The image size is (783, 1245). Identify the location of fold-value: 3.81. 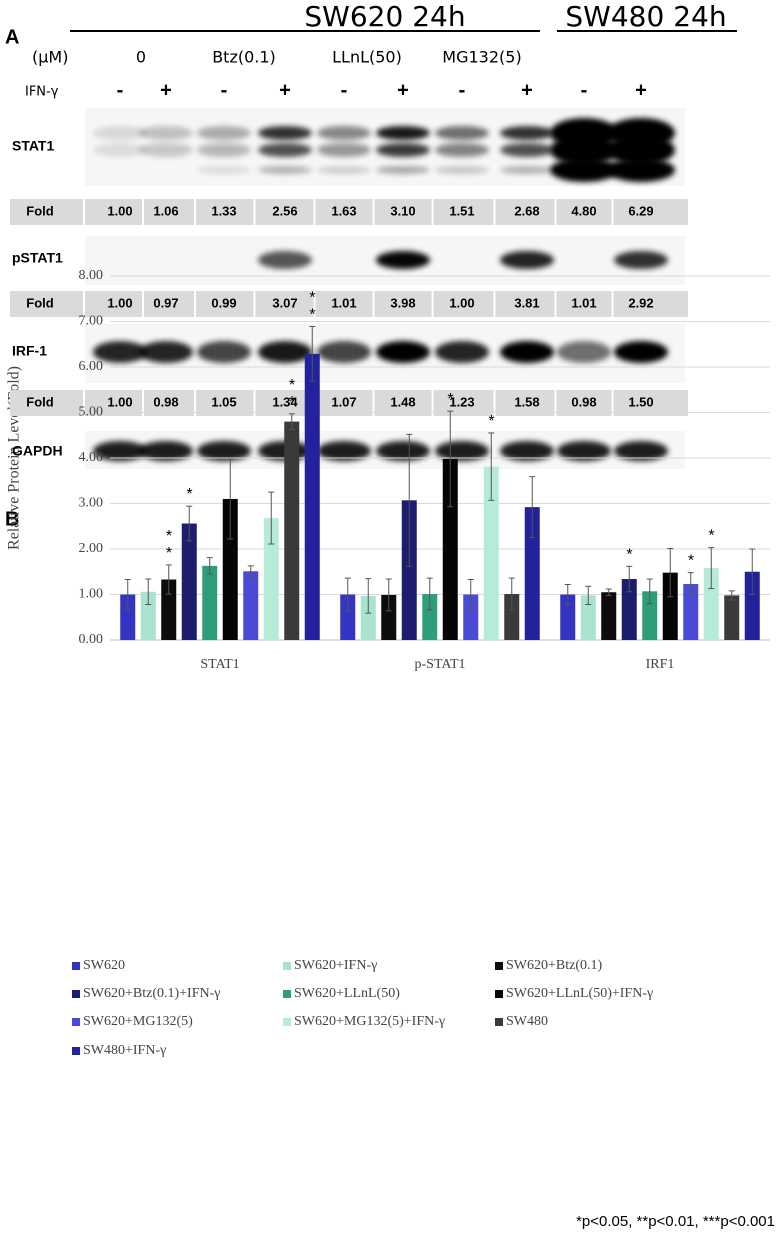
(526, 302).